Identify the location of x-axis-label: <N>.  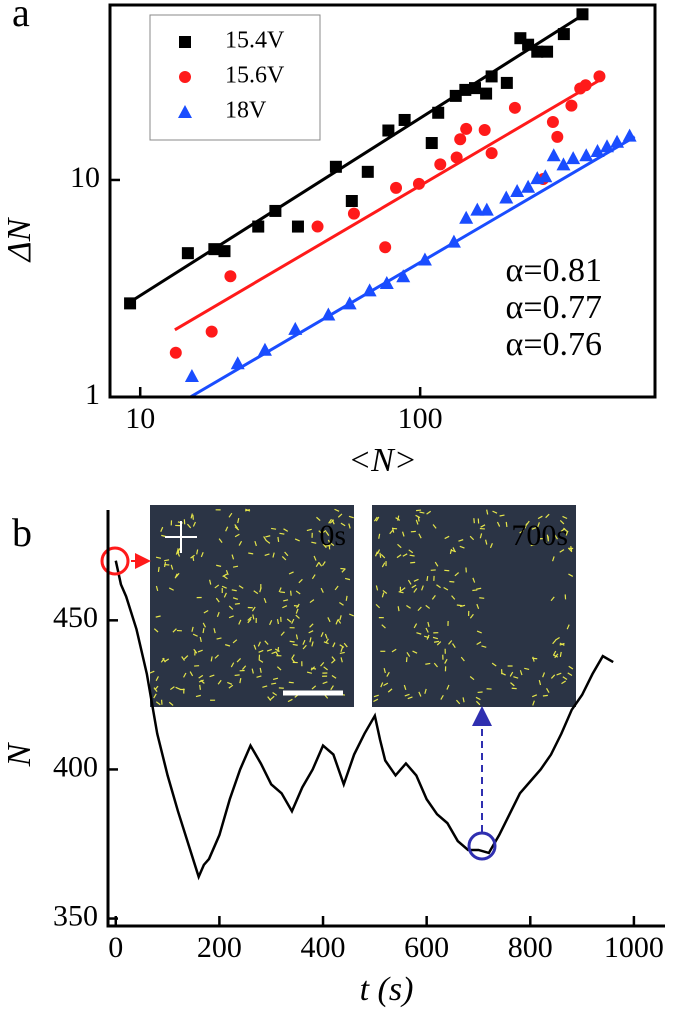
(382, 460).